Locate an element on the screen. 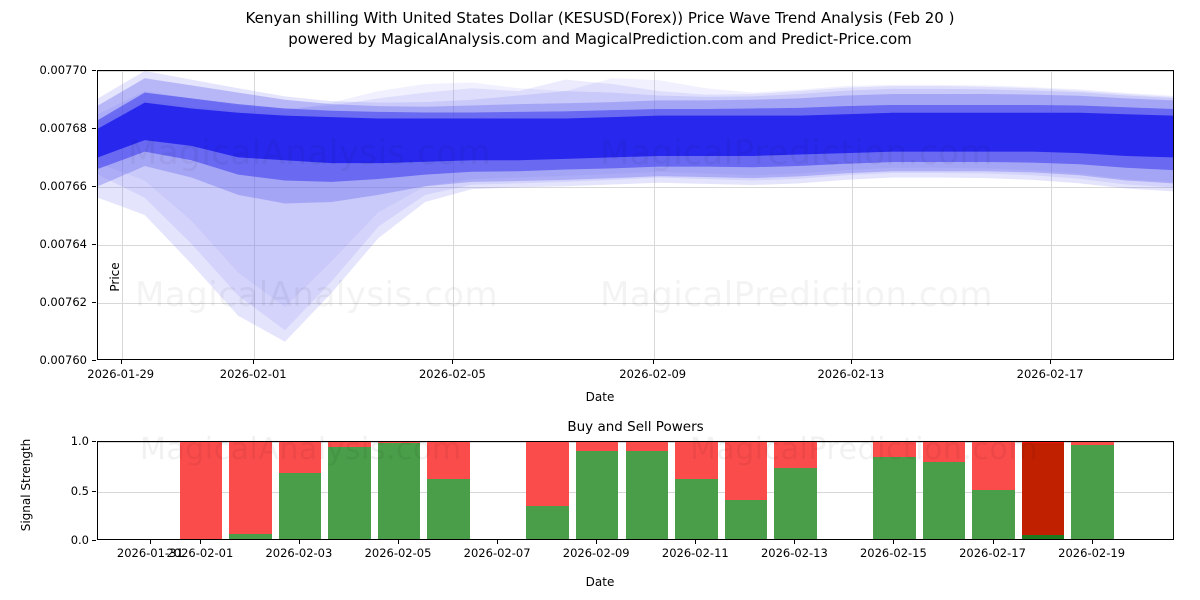  price-x-tick-label: 2026-02-13 is located at coordinates (851, 374).